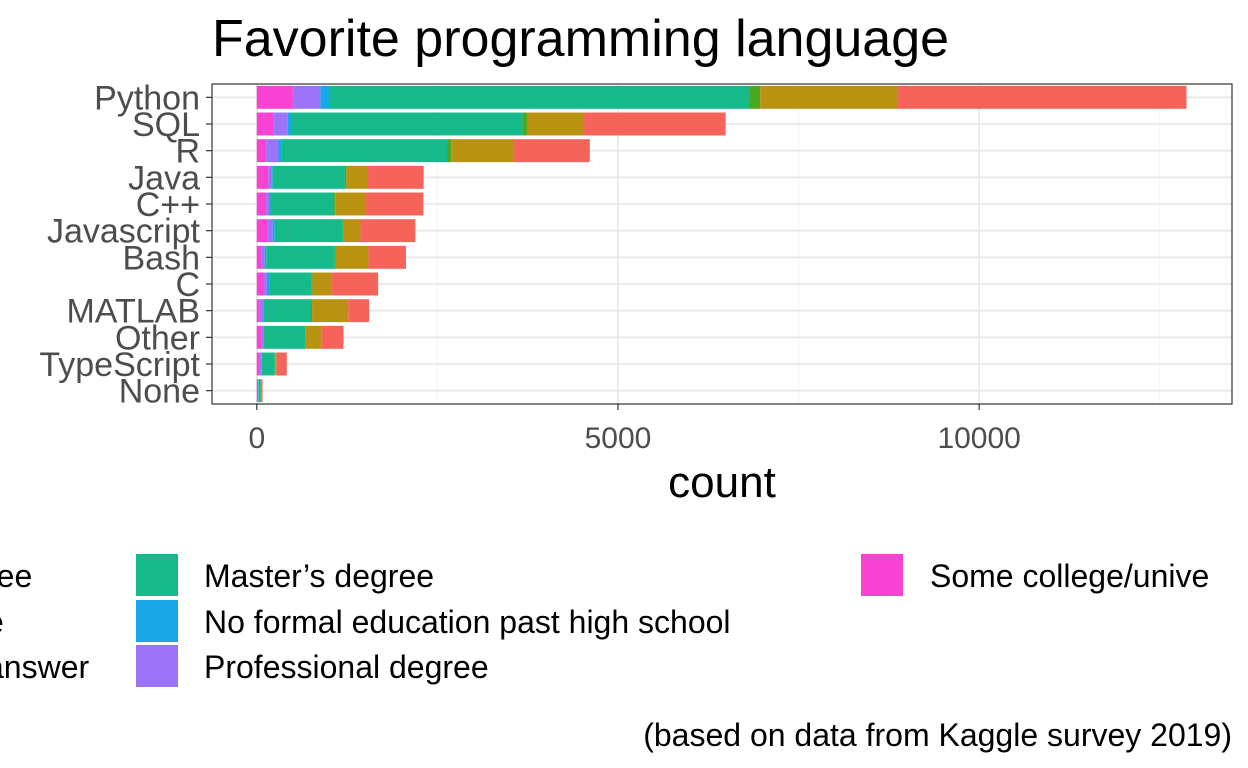 The height and width of the screenshot is (768, 1248). I want to click on y-tick-label: Javascript, so click(124, 232).